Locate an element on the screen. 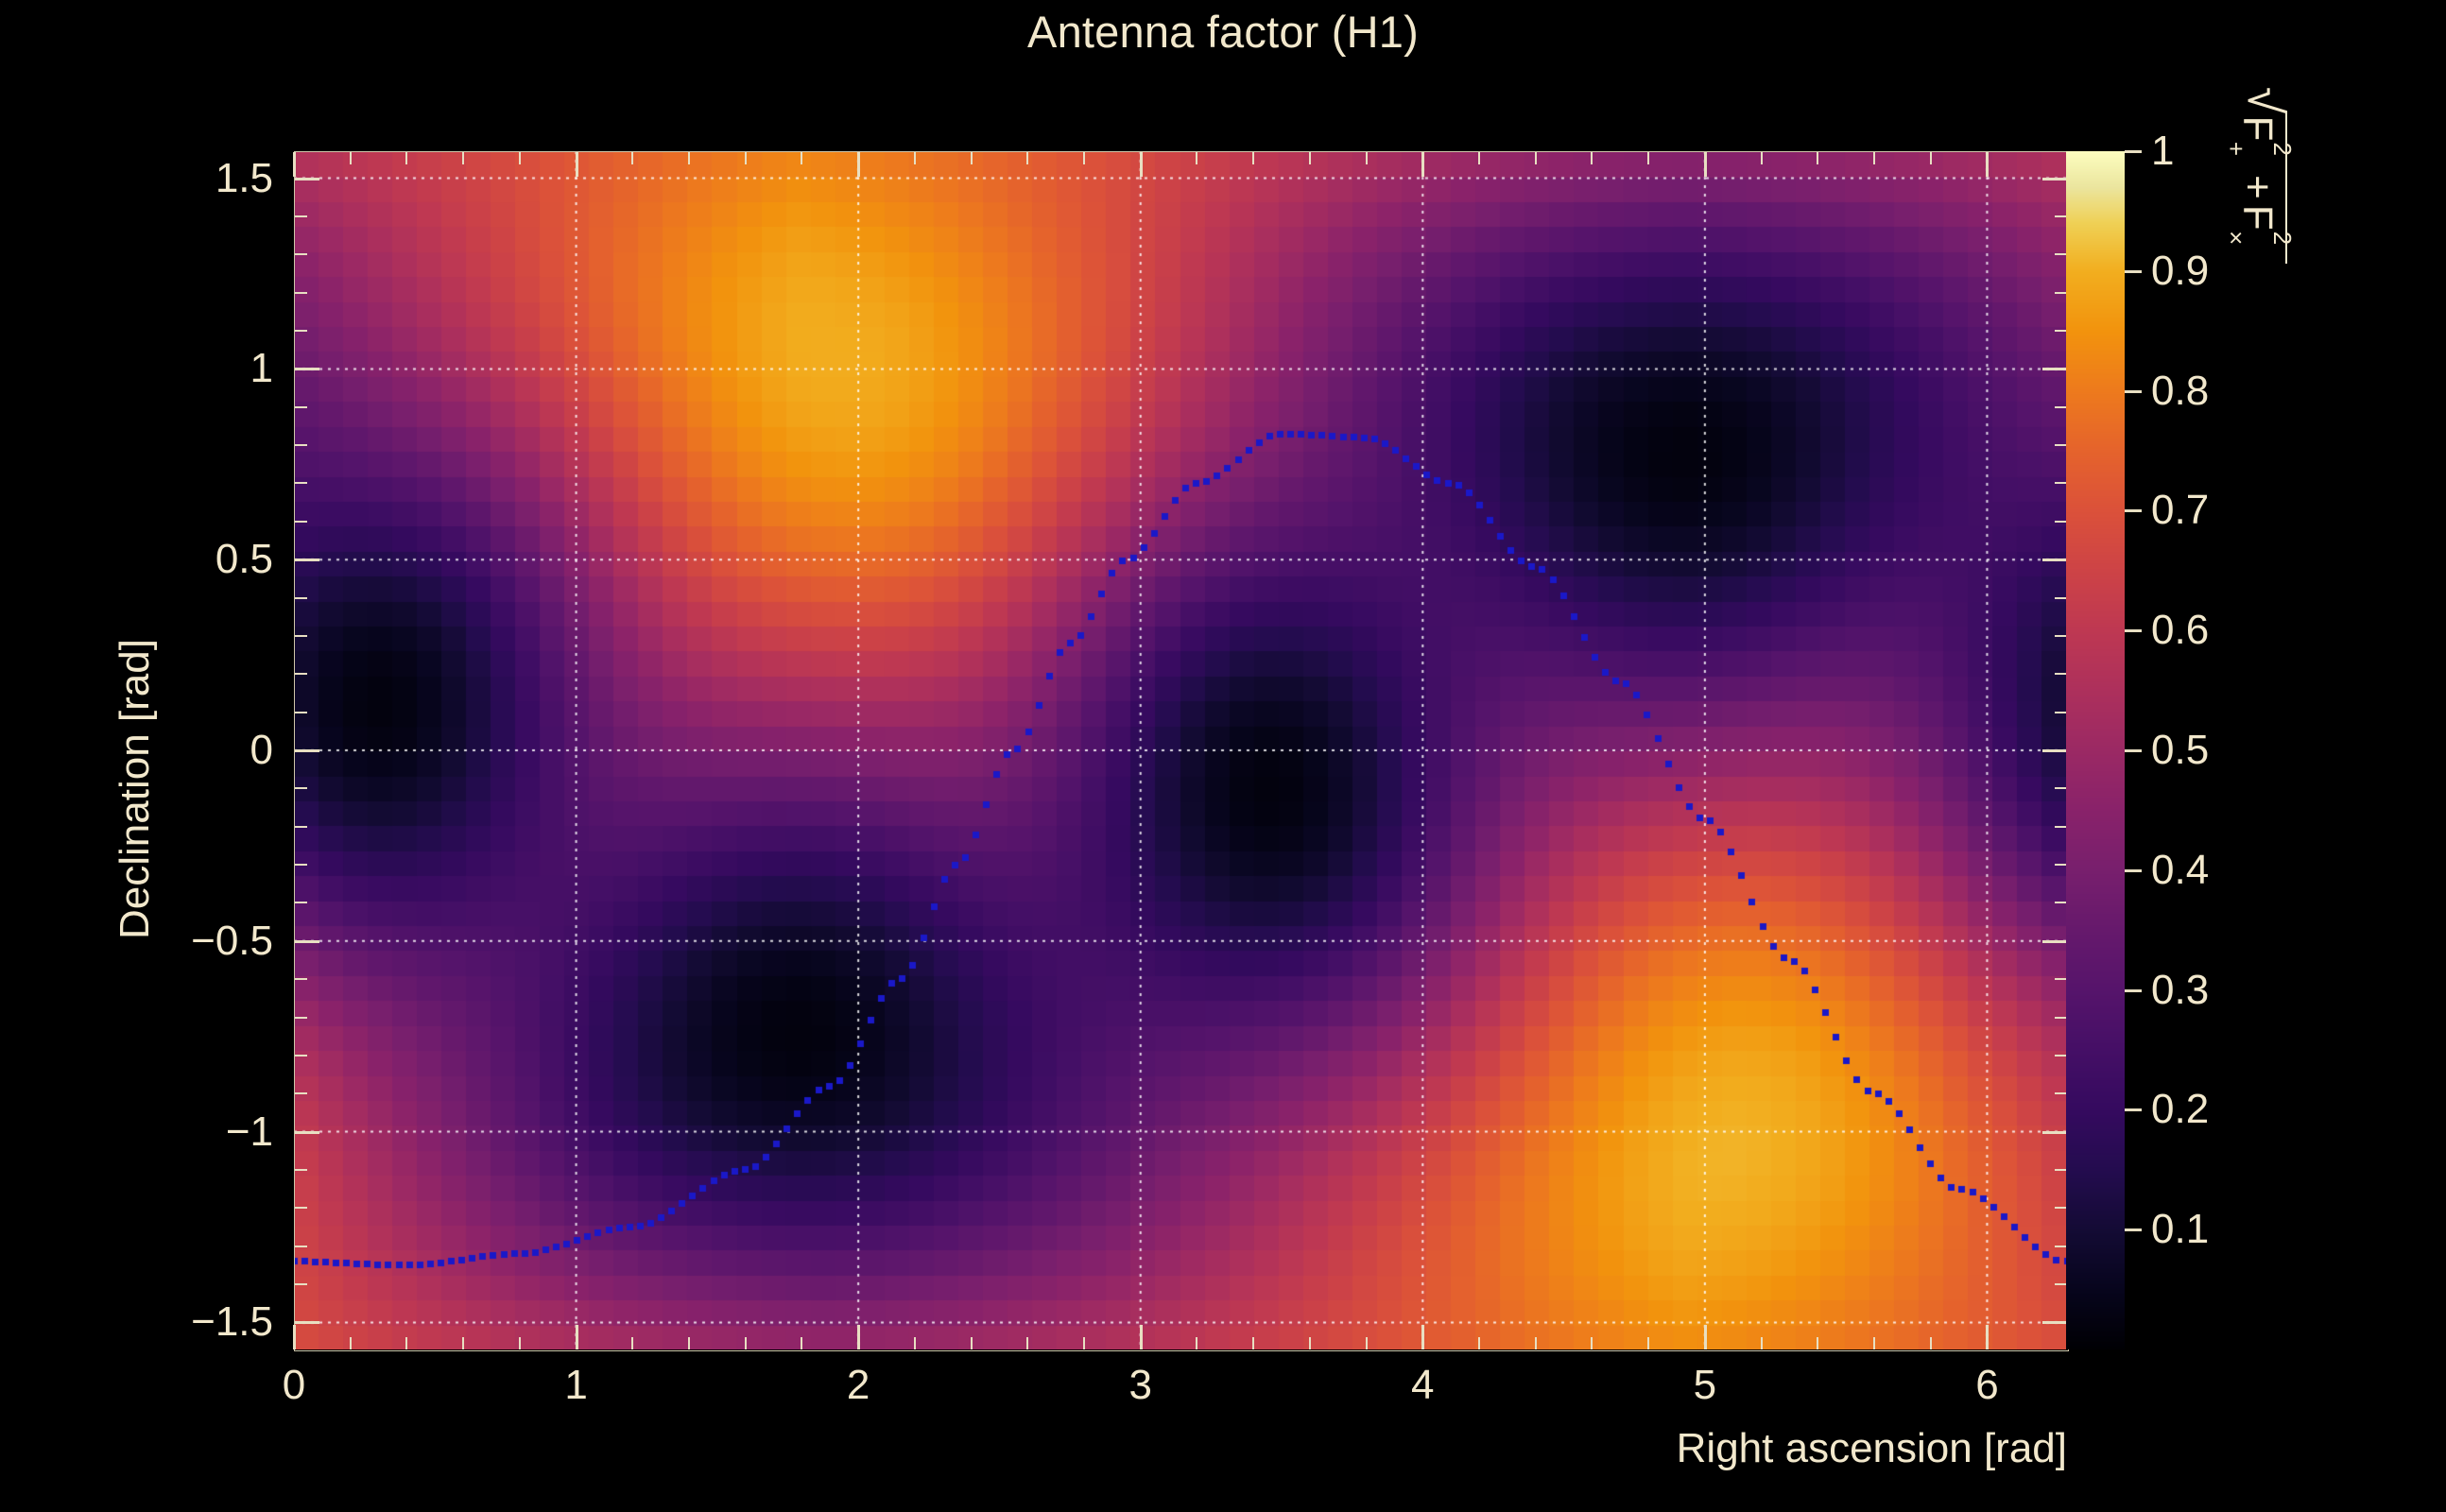 This screenshot has width=2446, height=1512. colorbar-gradient is located at coordinates (2095, 750).